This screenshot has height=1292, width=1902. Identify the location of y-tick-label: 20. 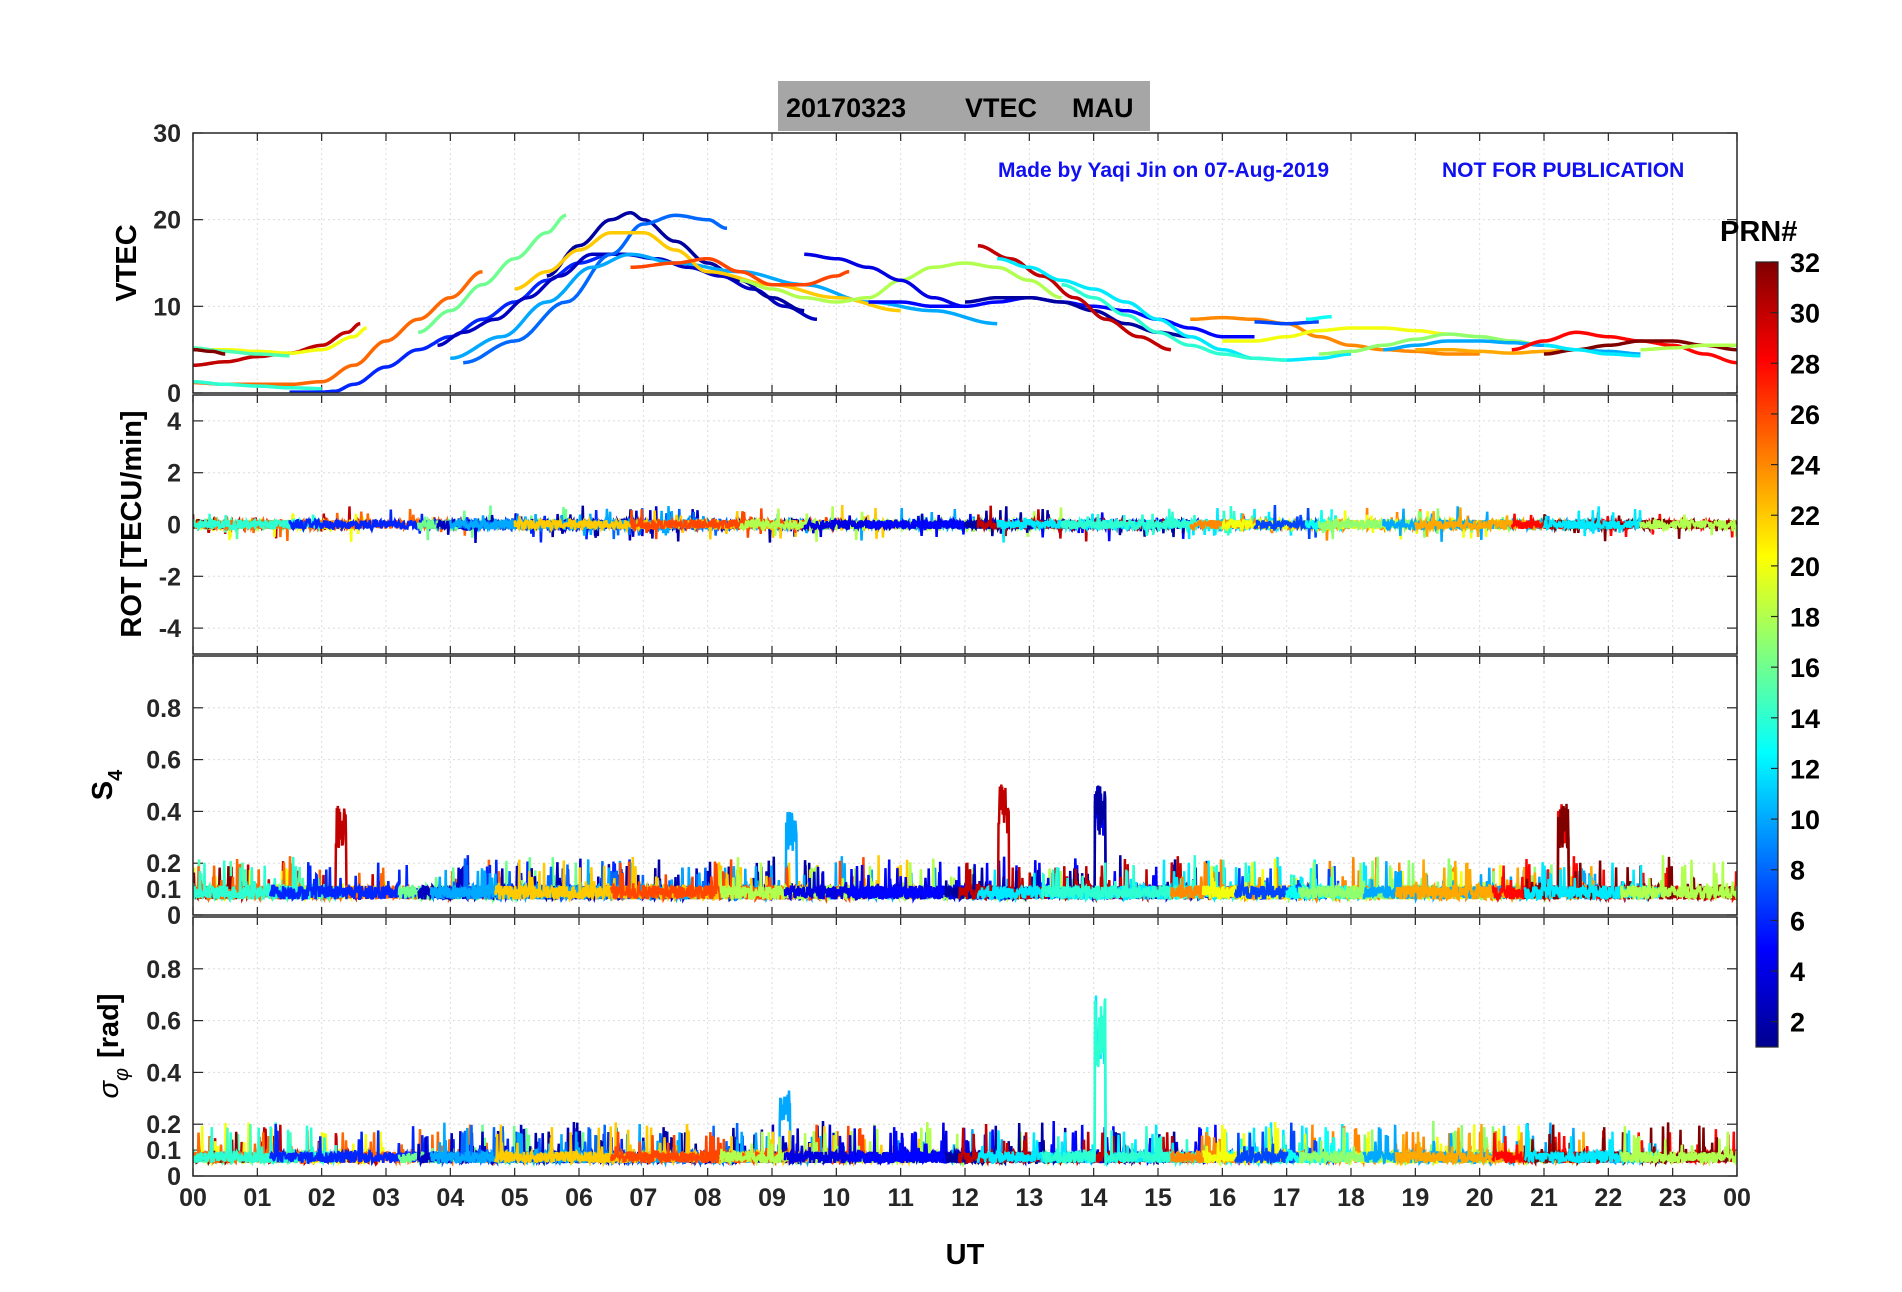
(167, 221).